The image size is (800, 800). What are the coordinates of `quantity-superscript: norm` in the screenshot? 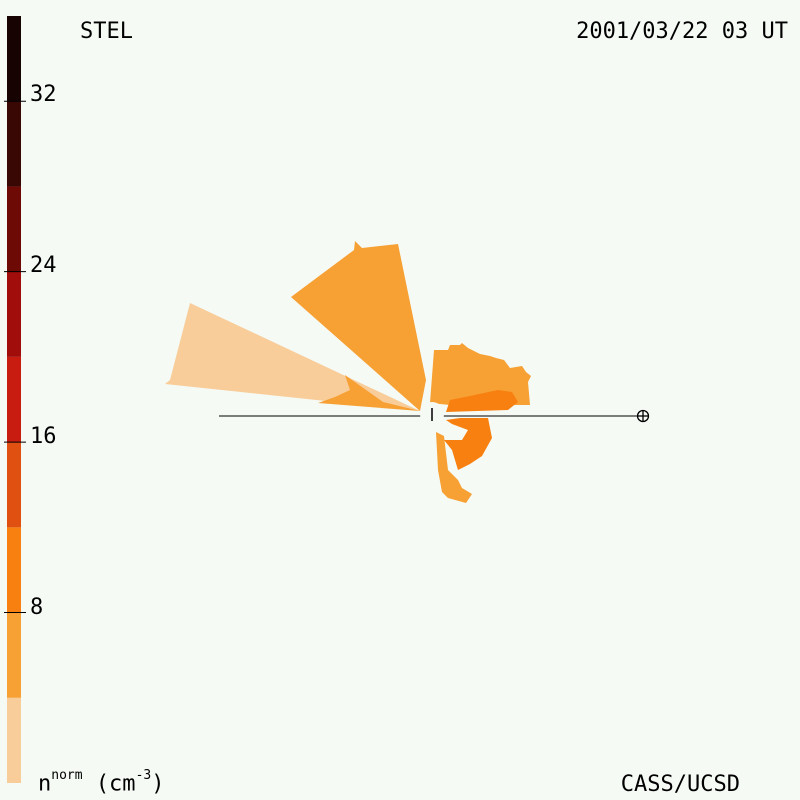 It's located at (67, 775).